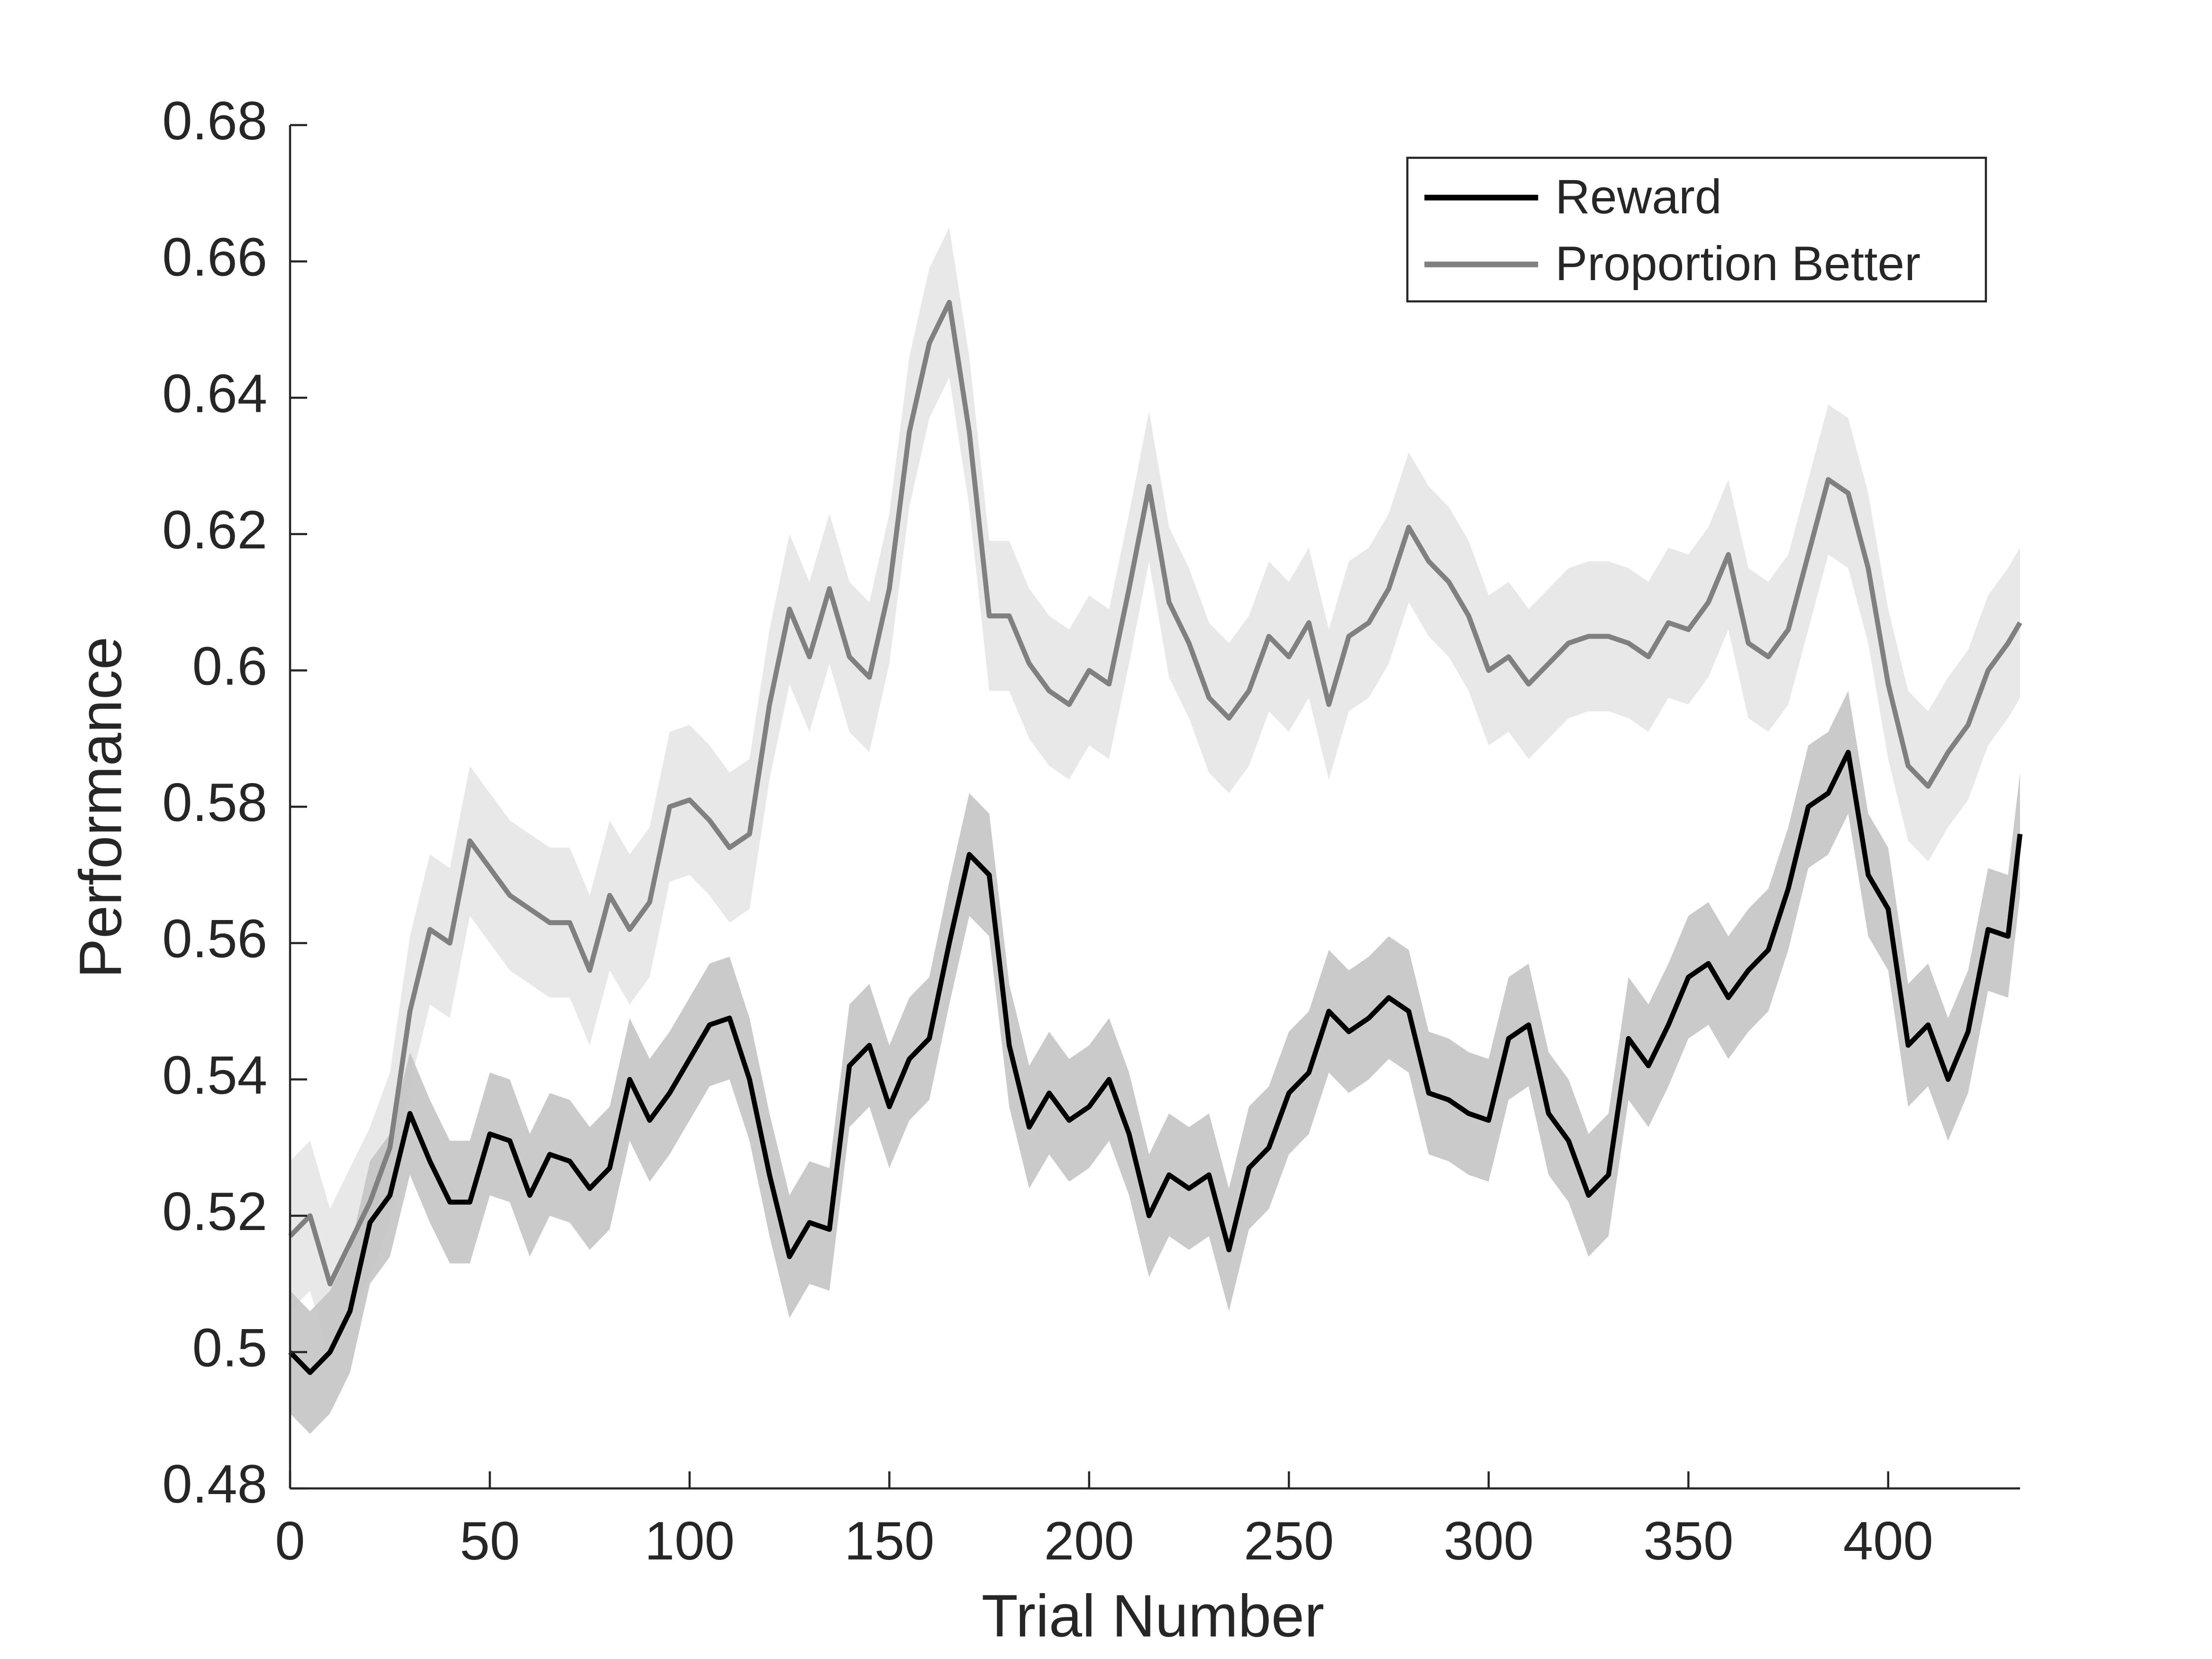 The width and height of the screenshot is (2212, 1659). What do you see at coordinates (1738, 264) in the screenshot?
I see `legend-label: Proportion Better` at bounding box center [1738, 264].